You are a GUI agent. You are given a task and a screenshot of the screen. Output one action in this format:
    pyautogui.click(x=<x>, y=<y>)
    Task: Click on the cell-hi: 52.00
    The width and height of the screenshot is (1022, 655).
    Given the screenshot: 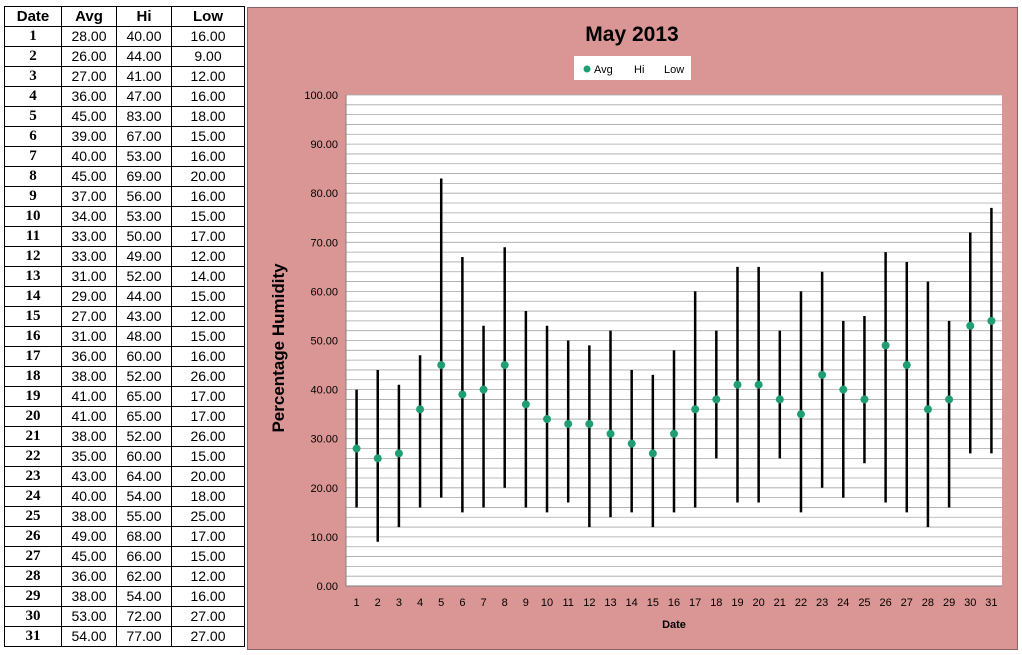 What is the action you would take?
    pyautogui.click(x=144, y=276)
    